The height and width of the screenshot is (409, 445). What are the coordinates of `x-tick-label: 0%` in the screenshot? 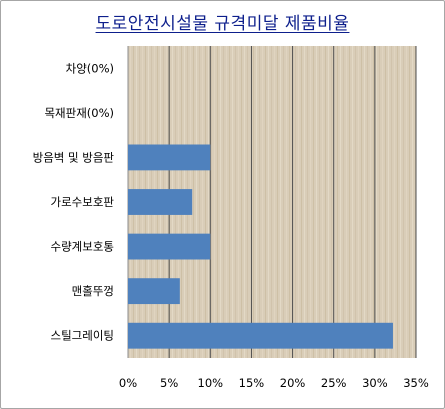 It's located at (128, 383).